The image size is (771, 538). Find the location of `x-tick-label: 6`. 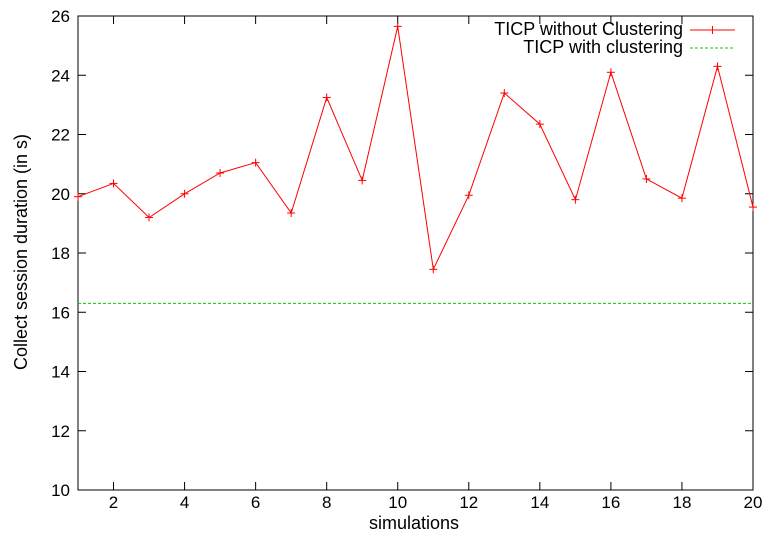

x-tick-label: 6 is located at coordinates (255, 502).